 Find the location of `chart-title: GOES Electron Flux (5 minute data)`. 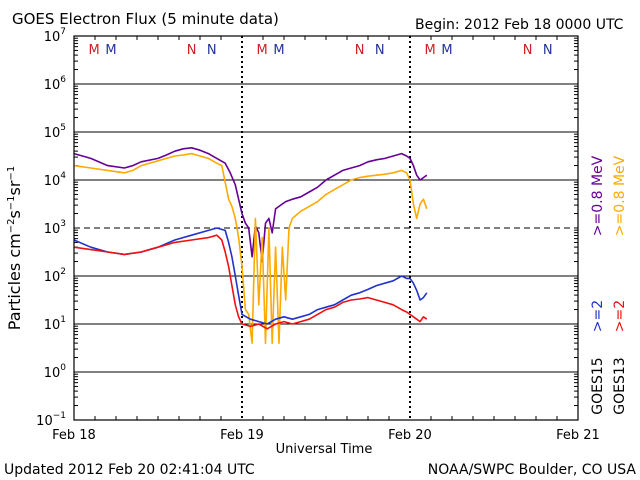

chart-title: GOES Electron Flux (5 minute data) is located at coordinates (145, 19).